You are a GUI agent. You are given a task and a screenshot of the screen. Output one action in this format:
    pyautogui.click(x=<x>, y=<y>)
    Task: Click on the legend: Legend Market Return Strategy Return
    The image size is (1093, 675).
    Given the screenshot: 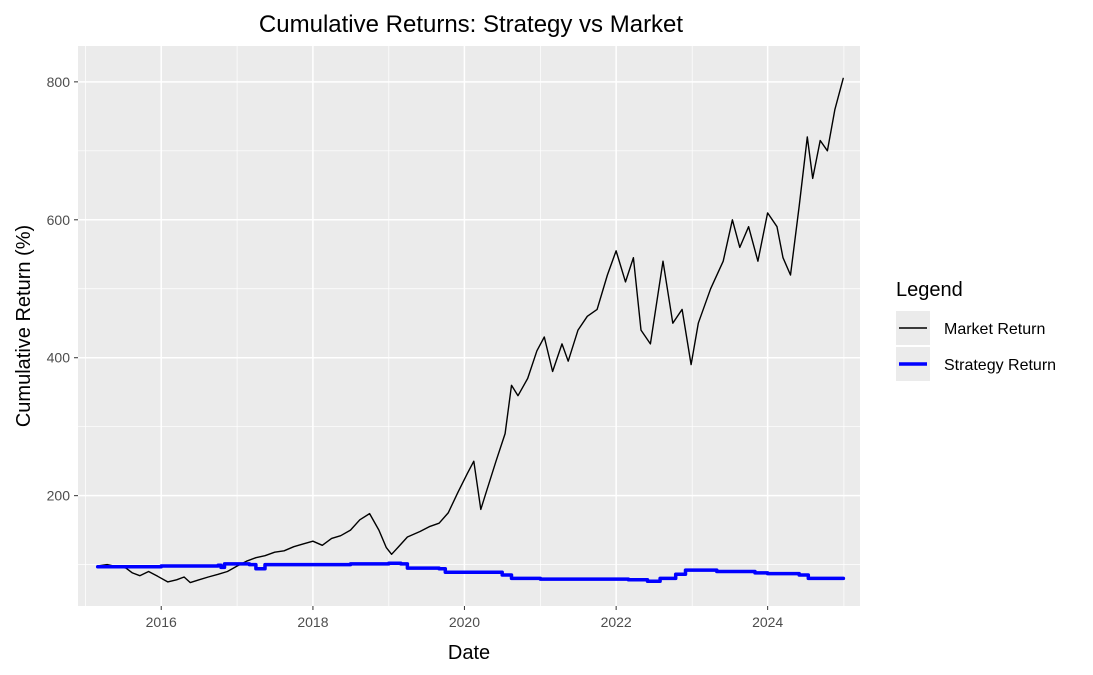 What is the action you would take?
    pyautogui.click(x=976, y=330)
    